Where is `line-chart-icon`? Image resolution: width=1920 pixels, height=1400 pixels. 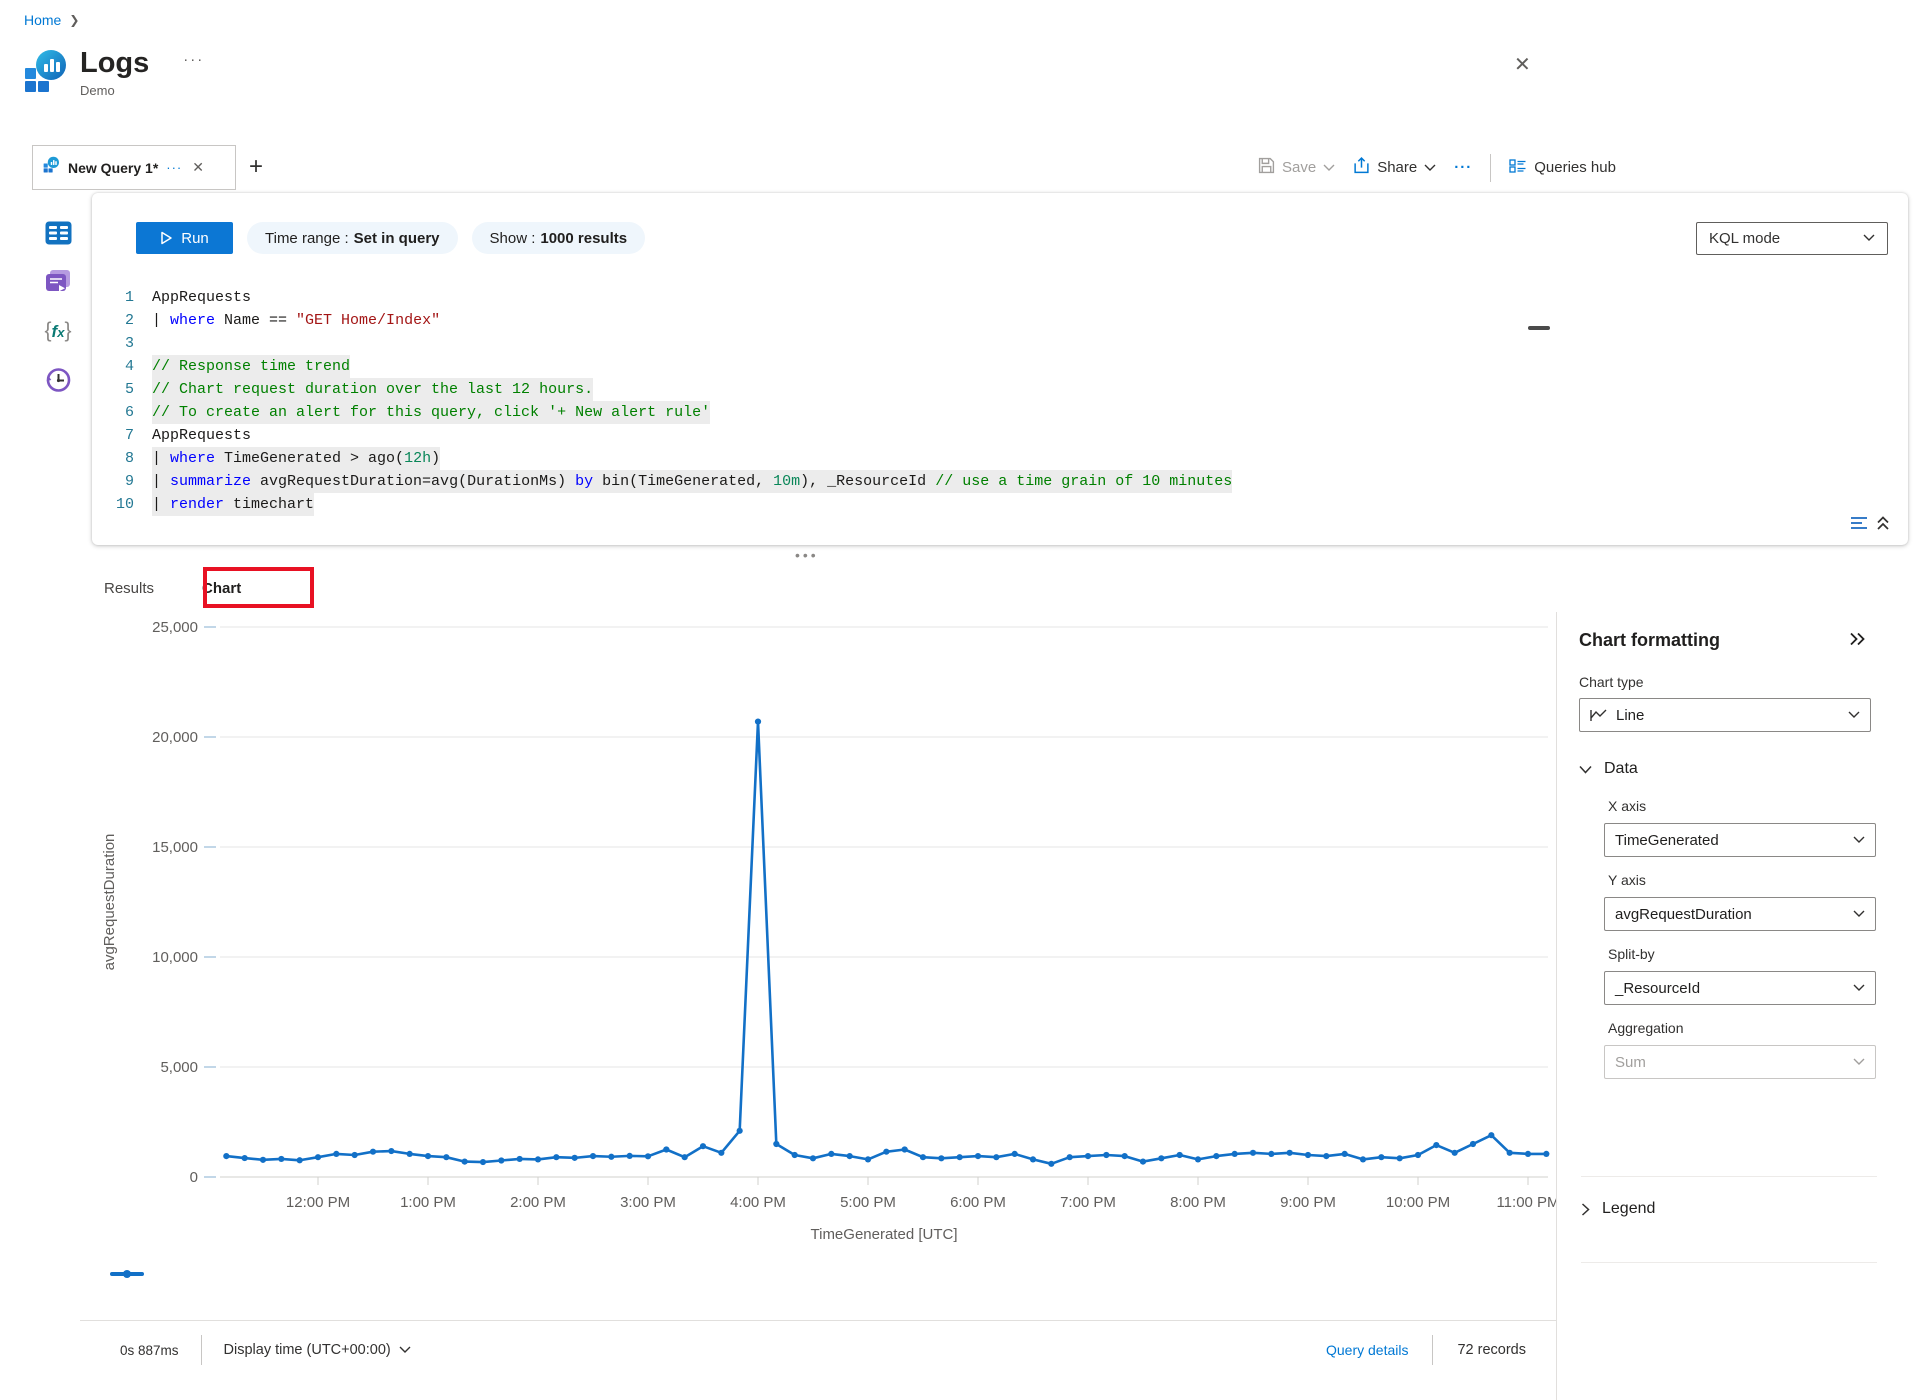
line-chart-icon is located at coordinates (1598, 715).